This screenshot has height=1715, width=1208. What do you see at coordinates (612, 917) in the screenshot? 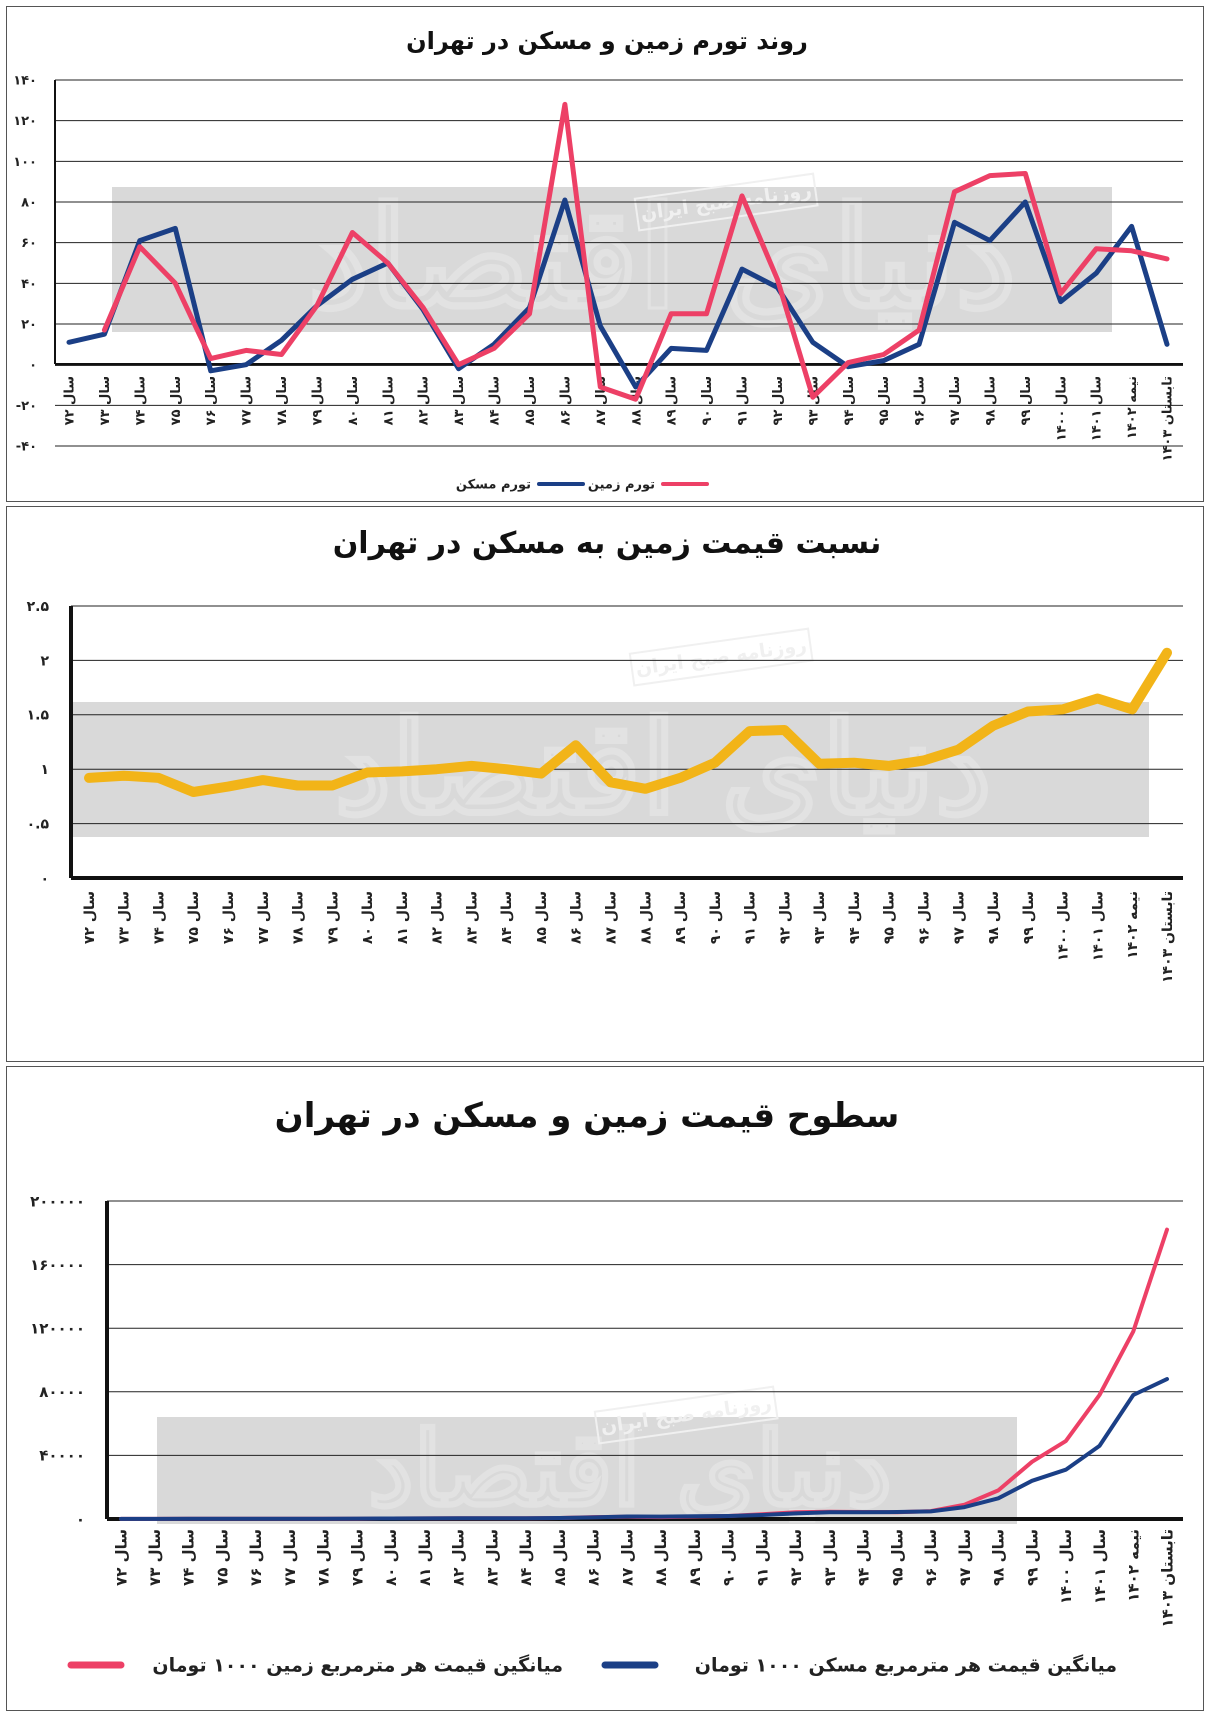
I see `x-tick-label: سال ۸۷` at bounding box center [612, 917].